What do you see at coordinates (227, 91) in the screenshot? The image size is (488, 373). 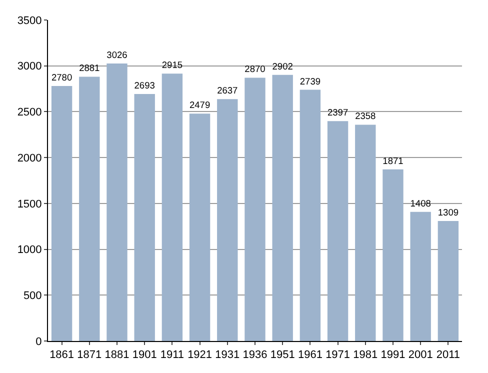 I see `data-label: 2637` at bounding box center [227, 91].